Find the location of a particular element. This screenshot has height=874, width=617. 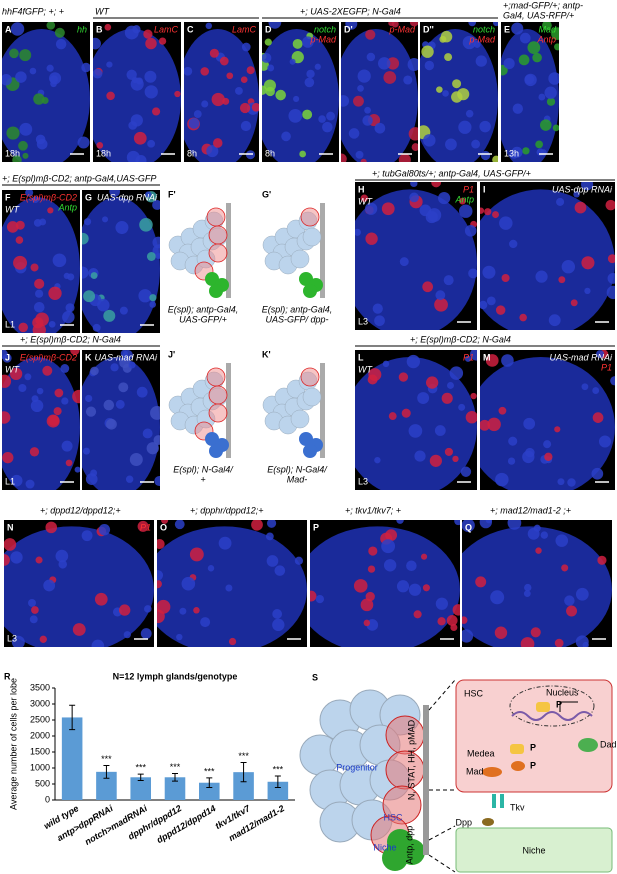

niche-label: Niche is located at coordinates (384, 847).